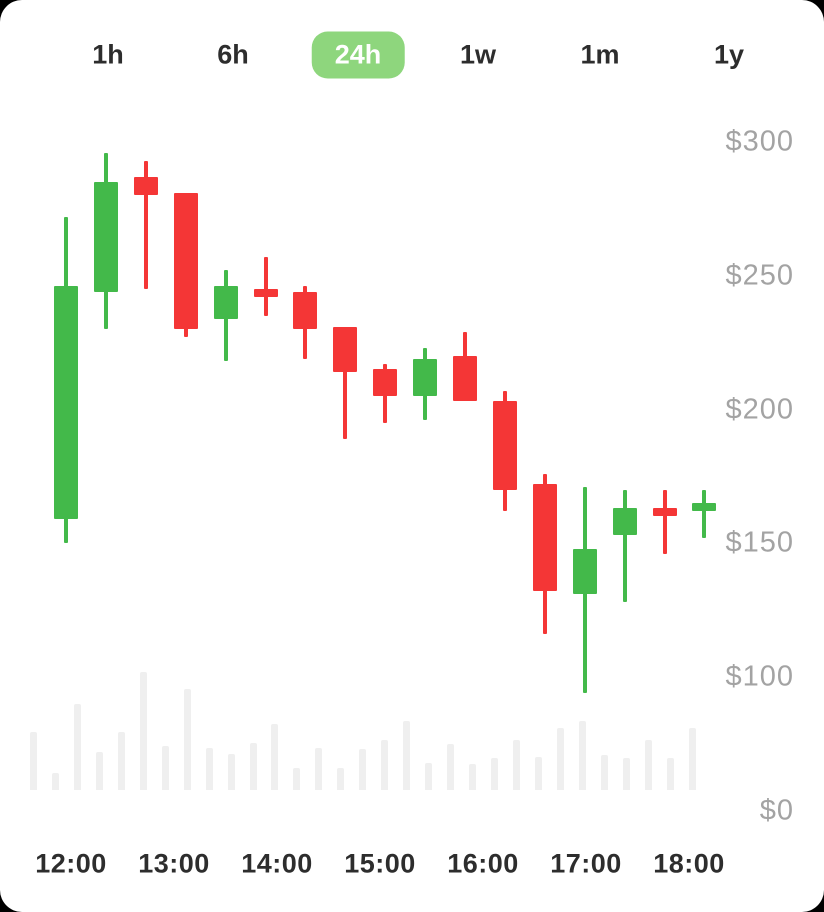  Describe the element at coordinates (358, 55) in the screenshot. I see `tab-24h: 24h` at that location.